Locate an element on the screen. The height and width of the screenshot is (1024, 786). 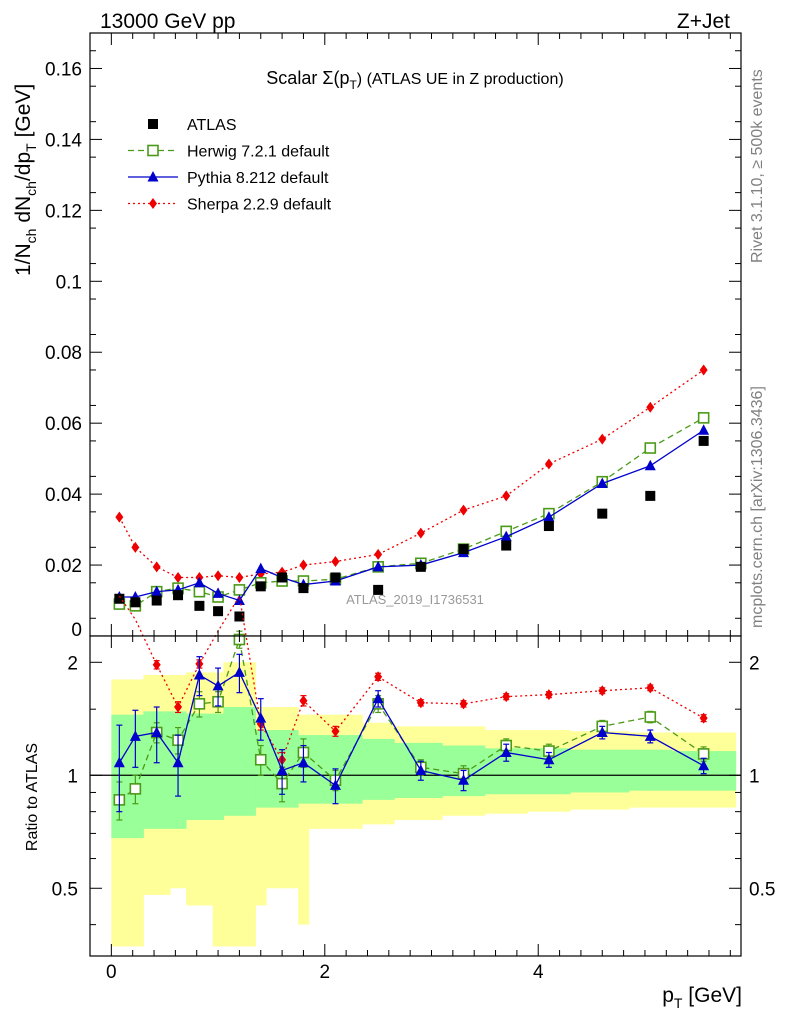
ratio-tick-label-right: 1 is located at coordinates (754, 776).